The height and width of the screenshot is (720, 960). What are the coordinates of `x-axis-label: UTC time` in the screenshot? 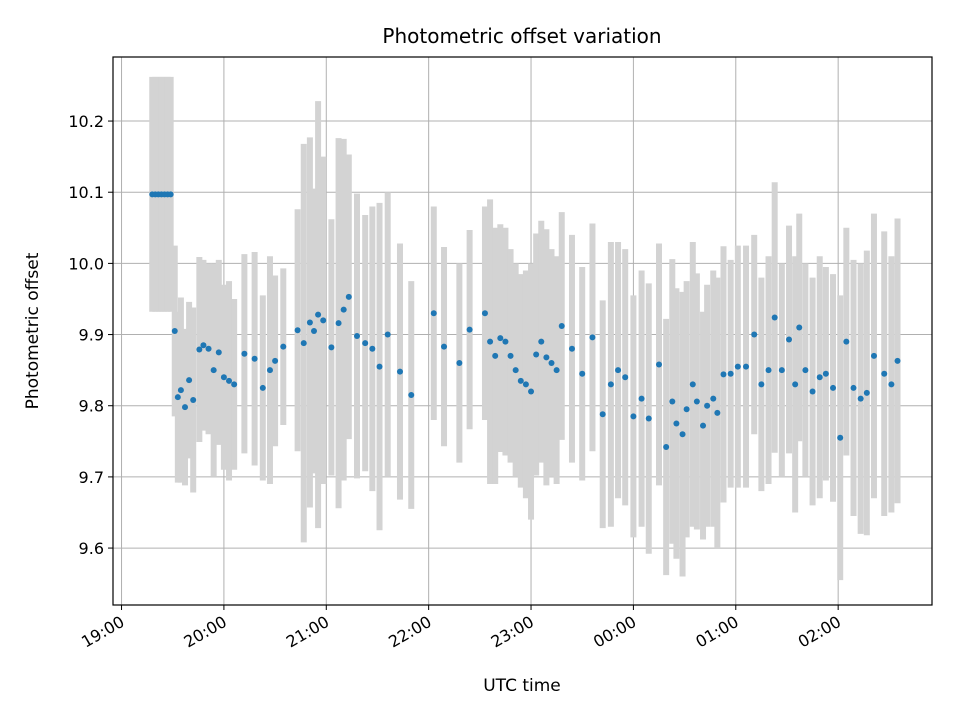 It's located at (522, 686).